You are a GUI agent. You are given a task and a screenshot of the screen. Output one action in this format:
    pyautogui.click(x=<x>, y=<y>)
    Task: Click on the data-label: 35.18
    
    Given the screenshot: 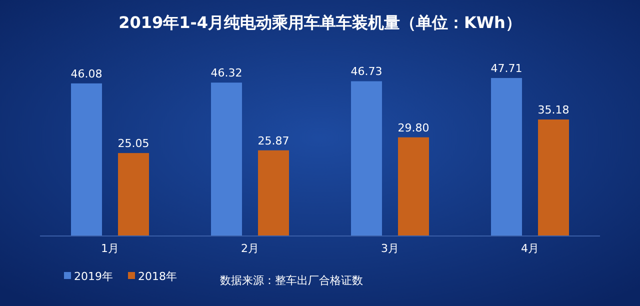 What is the action you would take?
    pyautogui.click(x=554, y=109)
    